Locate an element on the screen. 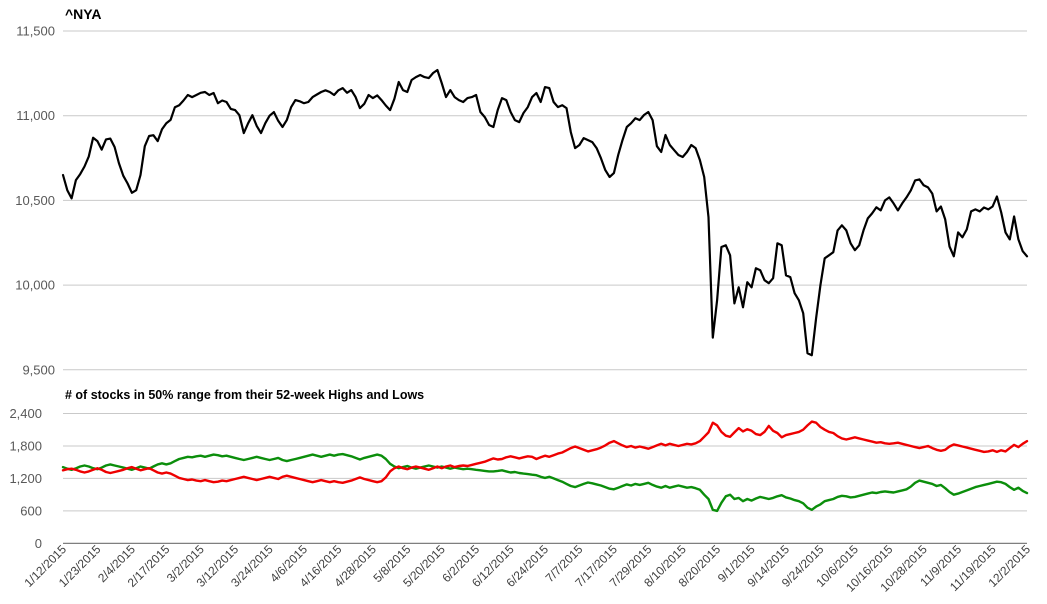 This screenshot has width=1047, height=604. top-chart-title: ^NYA is located at coordinates (83, 14).